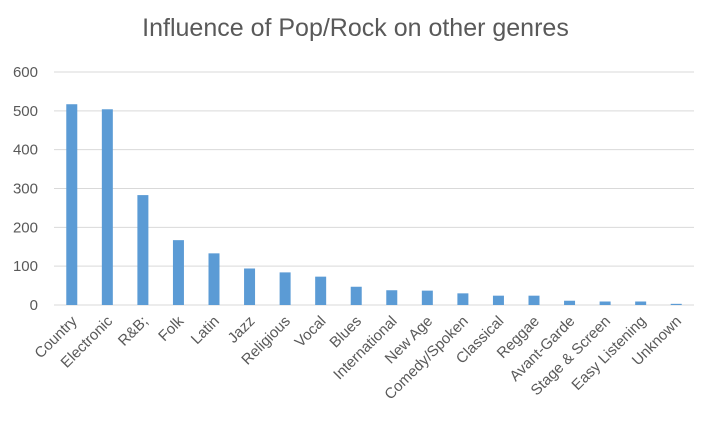 This screenshot has height=428, width=711. I want to click on y-tick-label: 0, so click(34, 305).